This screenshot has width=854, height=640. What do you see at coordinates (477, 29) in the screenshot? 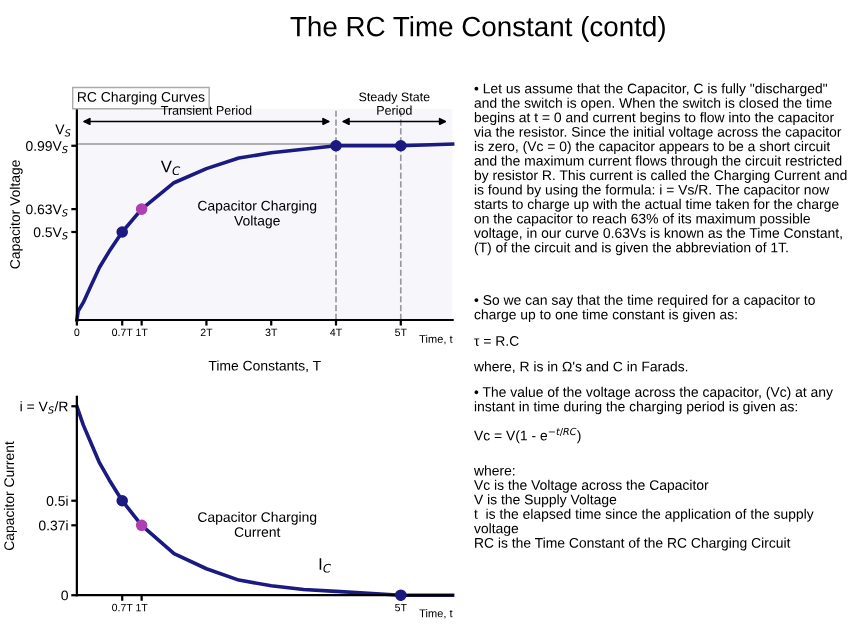
I see `text: The RC Time Constant (contd)` at bounding box center [477, 29].